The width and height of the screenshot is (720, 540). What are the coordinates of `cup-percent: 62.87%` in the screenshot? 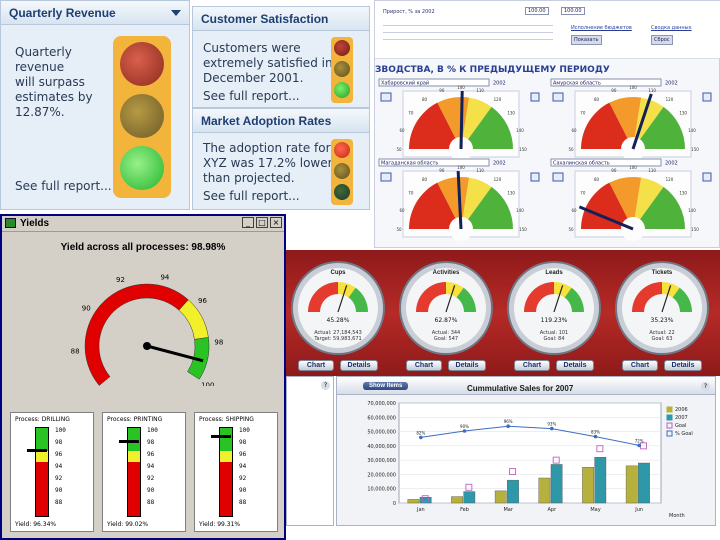 It's located at (446, 320).